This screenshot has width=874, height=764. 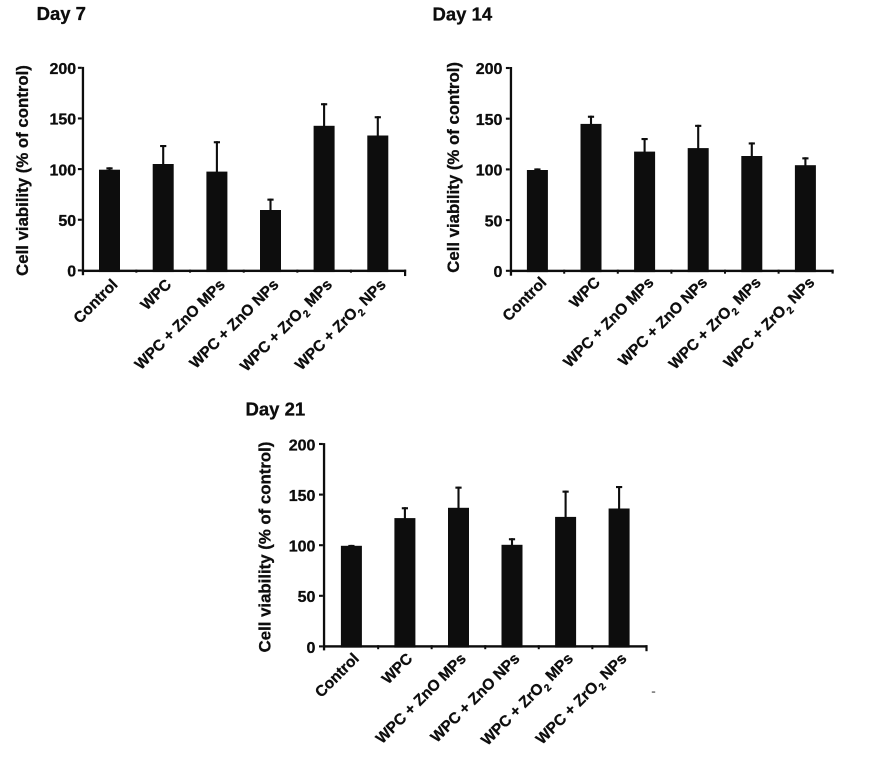 I want to click on svg-text: Day 21, so click(x=276, y=408).